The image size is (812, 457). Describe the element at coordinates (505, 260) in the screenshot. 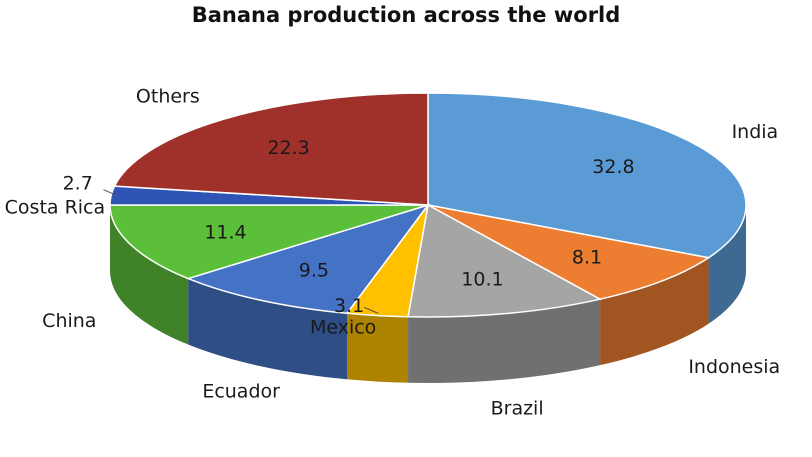

I see `slice-brazil` at that location.